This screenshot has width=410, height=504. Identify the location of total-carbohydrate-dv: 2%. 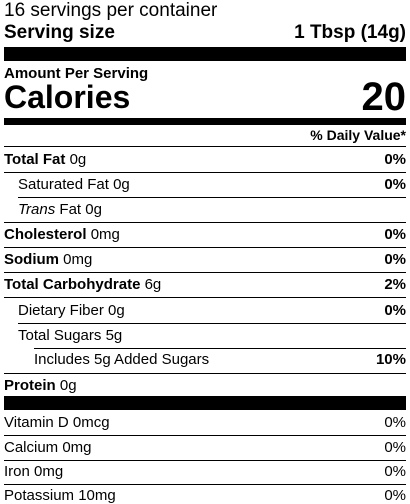
(395, 284).